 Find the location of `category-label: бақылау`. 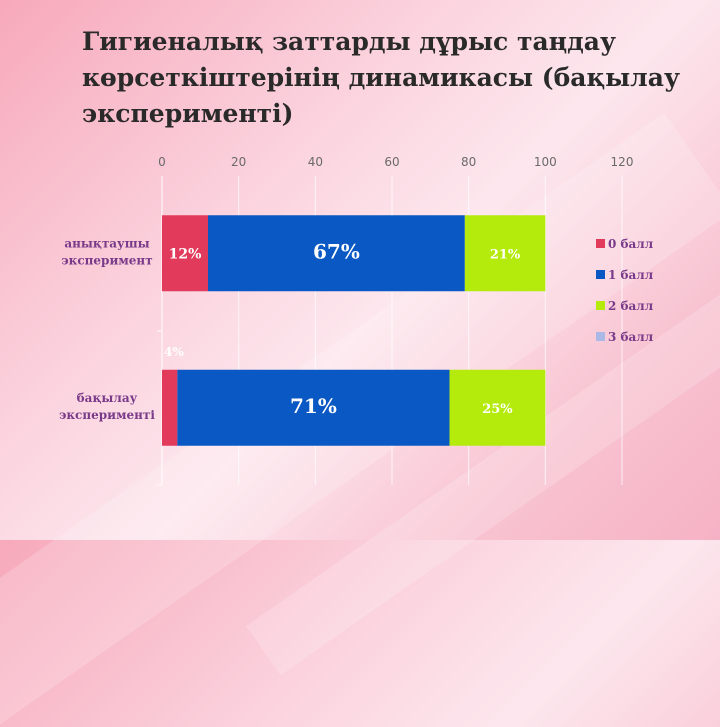

category-label: бақылау is located at coordinates (107, 398).